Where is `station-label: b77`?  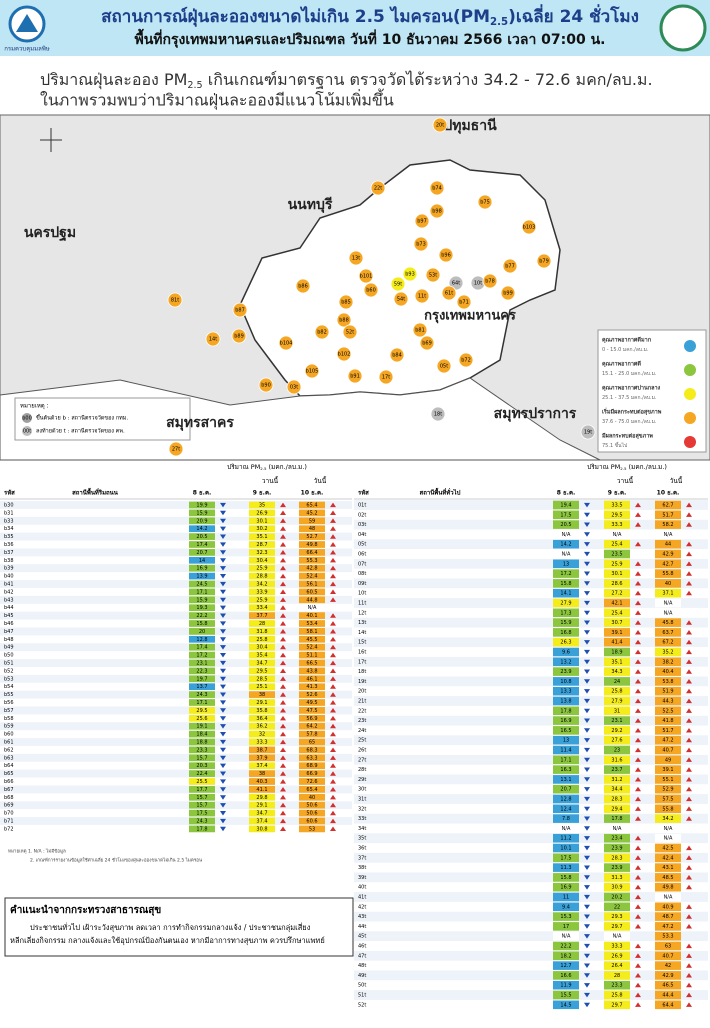
station-label: b77 is located at coordinates (510, 267).